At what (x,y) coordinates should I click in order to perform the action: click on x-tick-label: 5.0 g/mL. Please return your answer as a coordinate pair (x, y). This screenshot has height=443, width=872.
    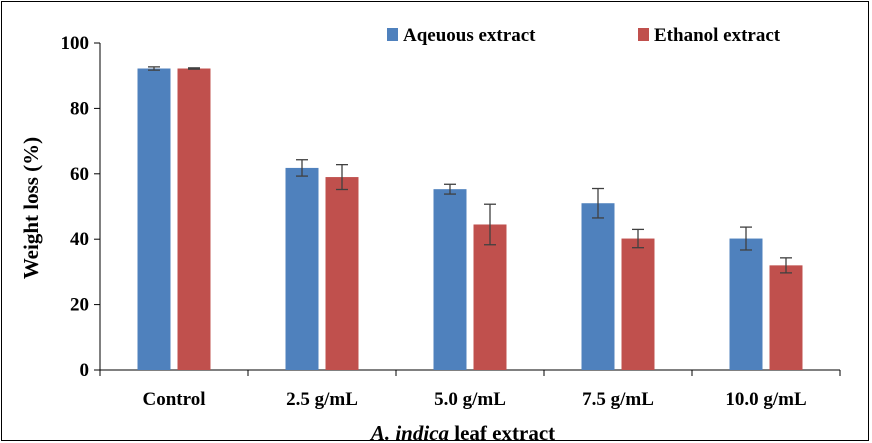
    Looking at the image, I should click on (470, 399).